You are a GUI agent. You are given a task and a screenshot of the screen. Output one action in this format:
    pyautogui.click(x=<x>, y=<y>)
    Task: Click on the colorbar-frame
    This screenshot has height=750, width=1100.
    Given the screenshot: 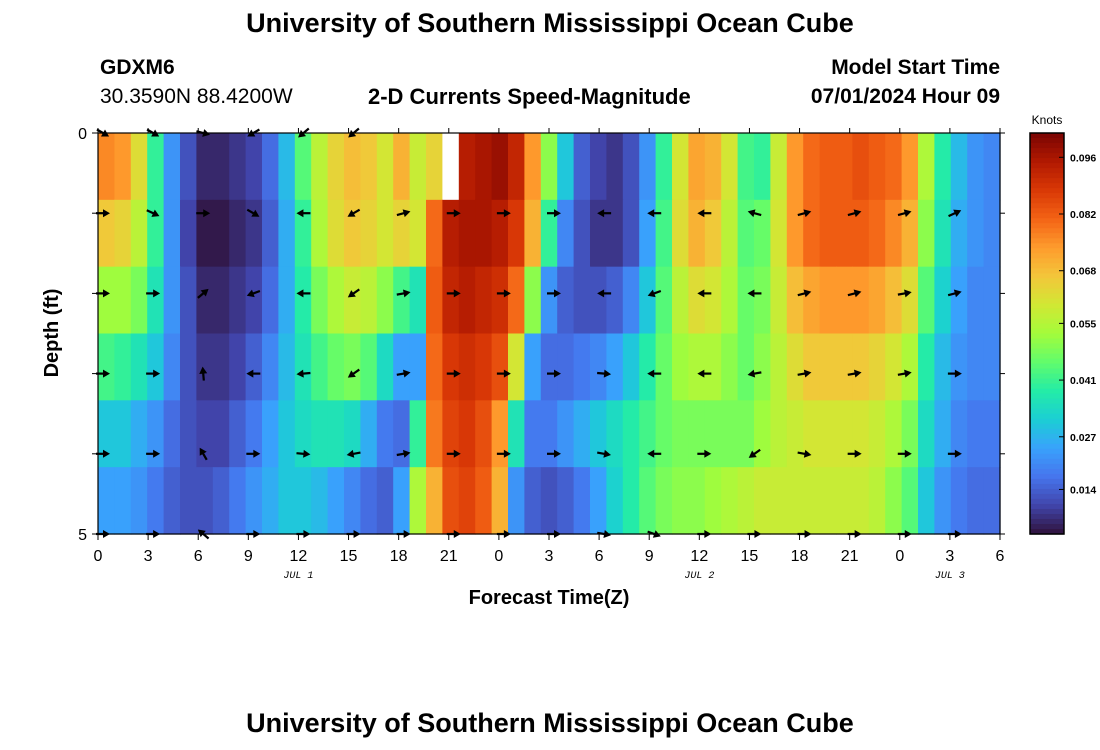 What is the action you would take?
    pyautogui.click(x=1047, y=333)
    